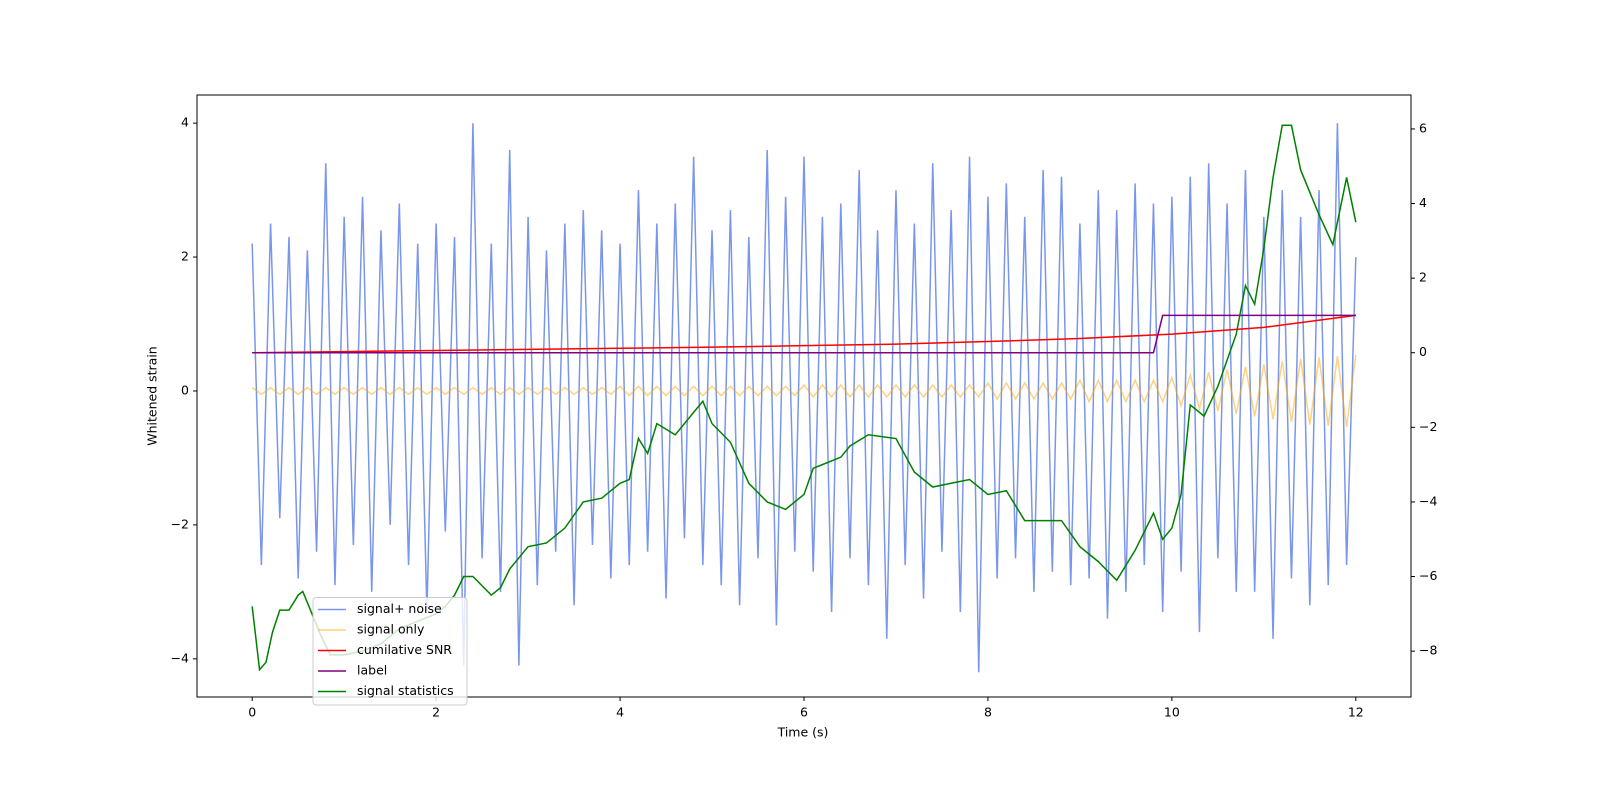 Image resolution: width=1600 pixels, height=800 pixels. What do you see at coordinates (180, 523) in the screenshot?
I see `y-tick-label: −2` at bounding box center [180, 523].